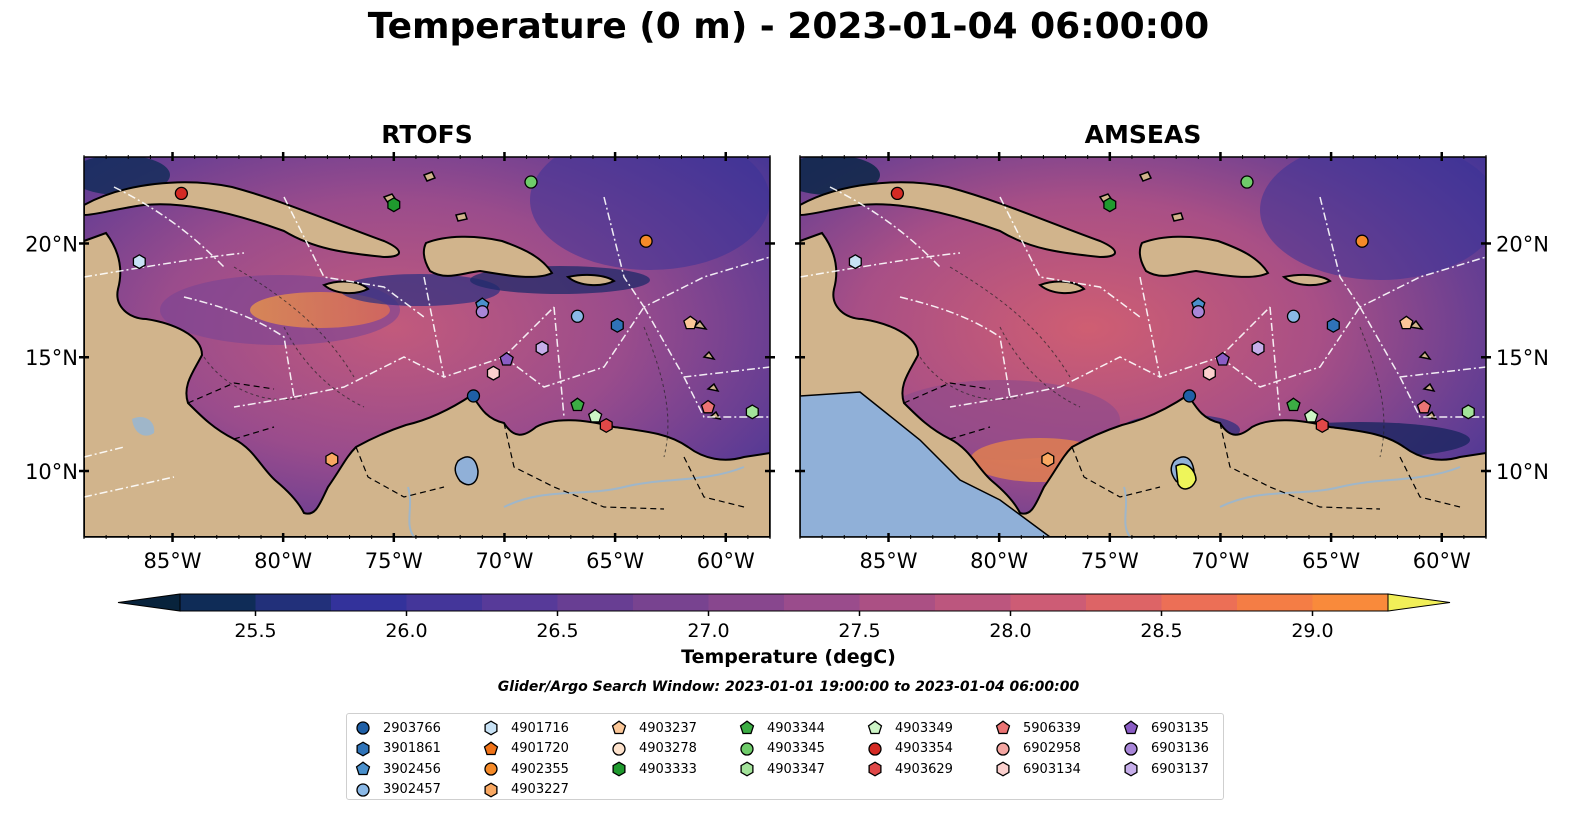  I want to click on panel-title-rtofs: RTOFS, so click(427, 134).